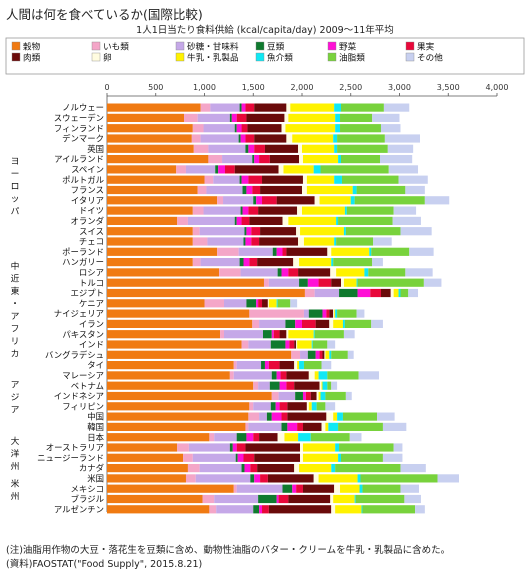 The height and width of the screenshot is (578, 530). Describe the element at coordinates (83, 139) in the screenshot. I see `country-label: デンマーク` at that location.